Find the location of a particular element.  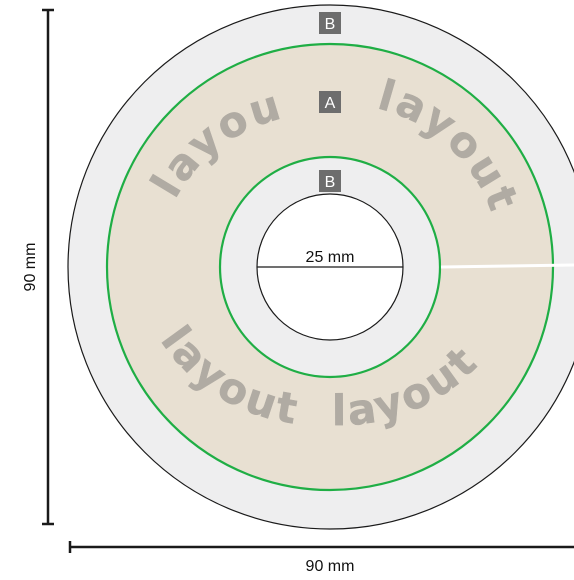

disc-notch is located at coordinates (507, 266).